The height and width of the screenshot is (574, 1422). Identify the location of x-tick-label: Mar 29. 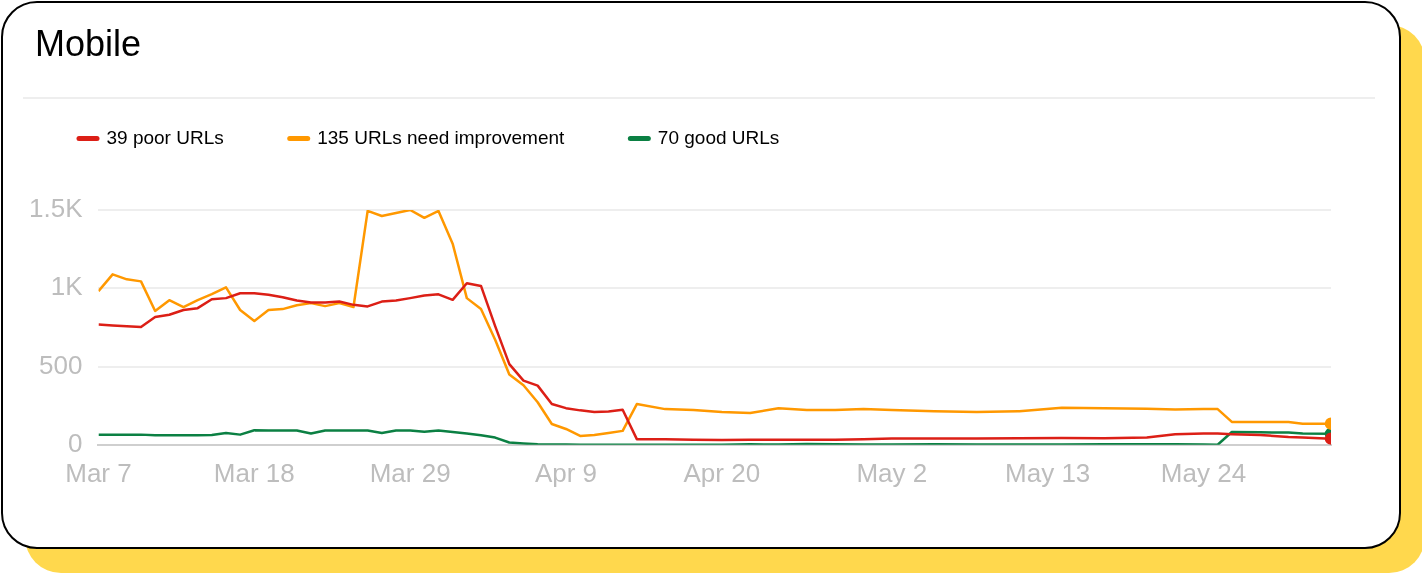
(410, 472).